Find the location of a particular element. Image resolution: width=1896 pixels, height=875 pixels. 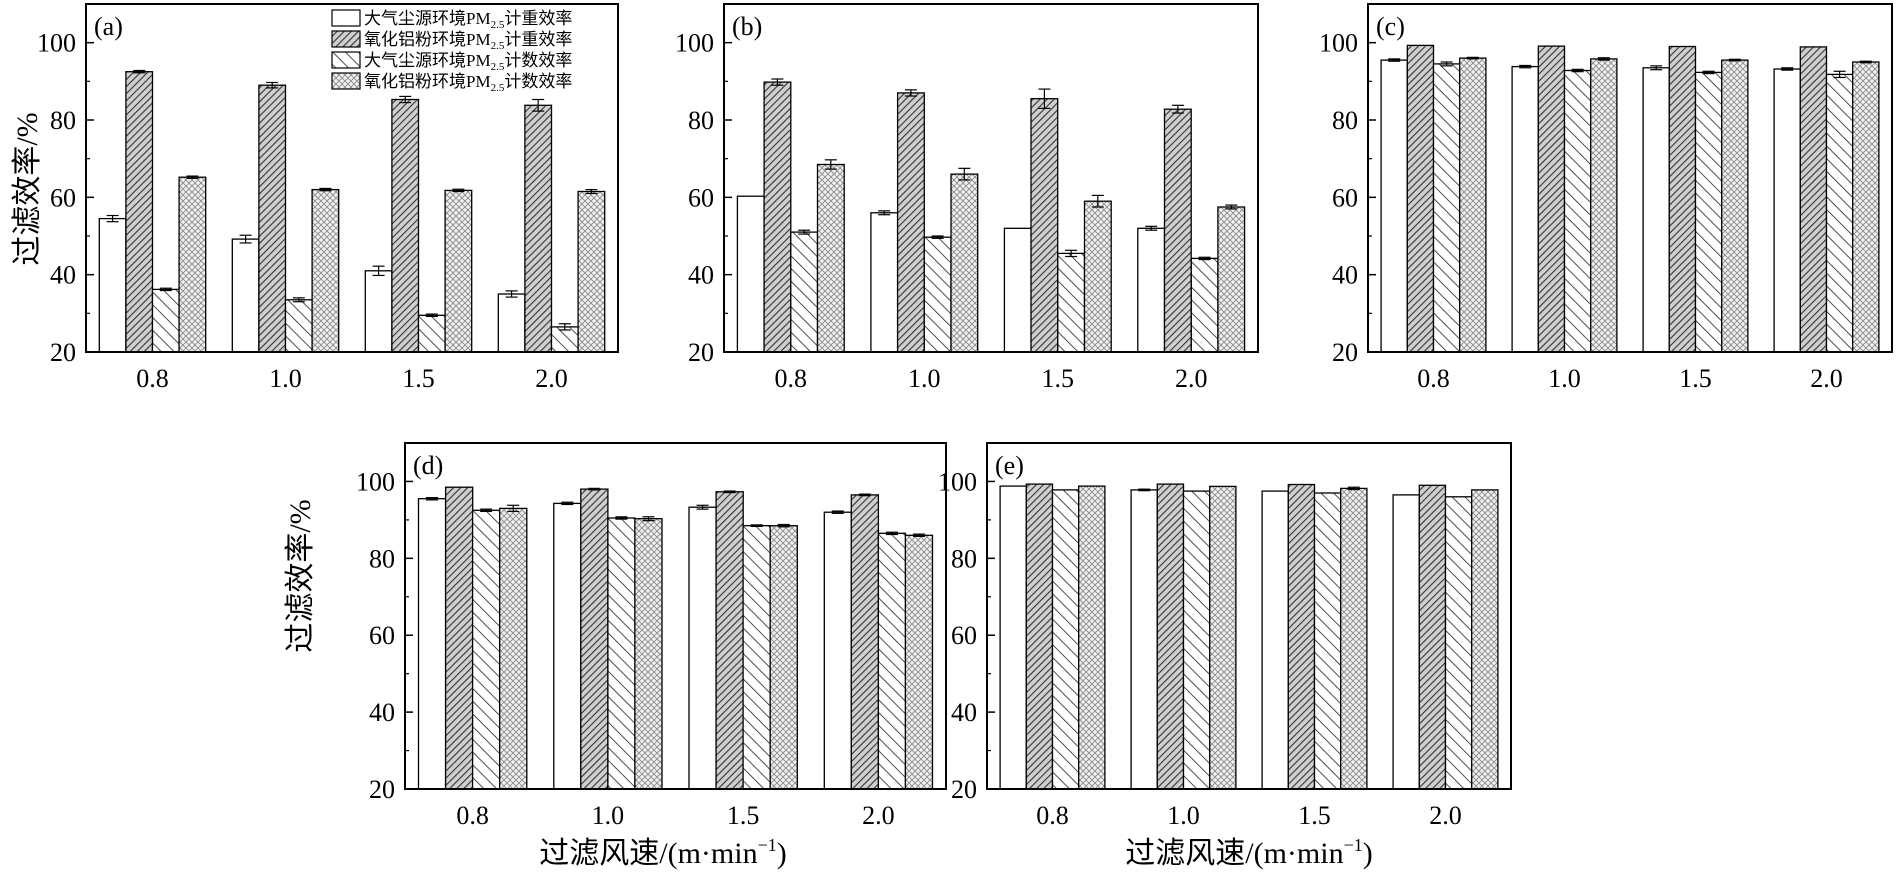

chart-panel-2: 20 40 60 80 100 0.8 1.0 1.5 2.0 (b) is located at coordinates (967, 198).